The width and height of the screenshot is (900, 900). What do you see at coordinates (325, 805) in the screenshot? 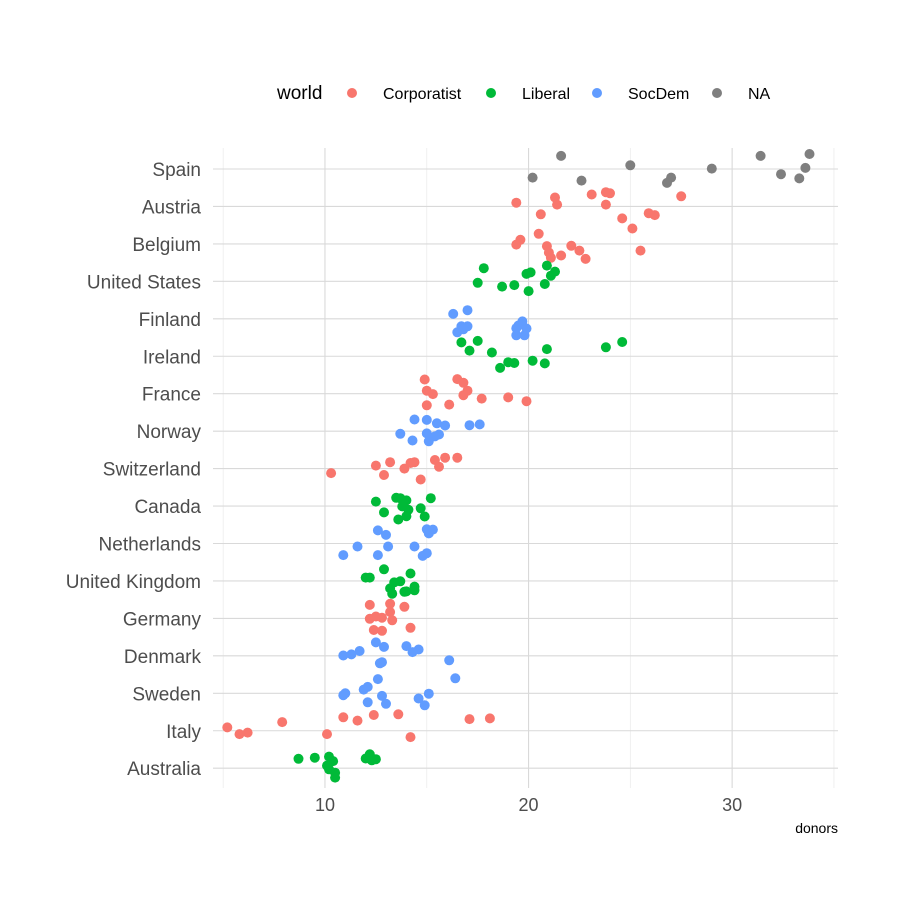
I see `x-tick-label: 10` at bounding box center [325, 805].